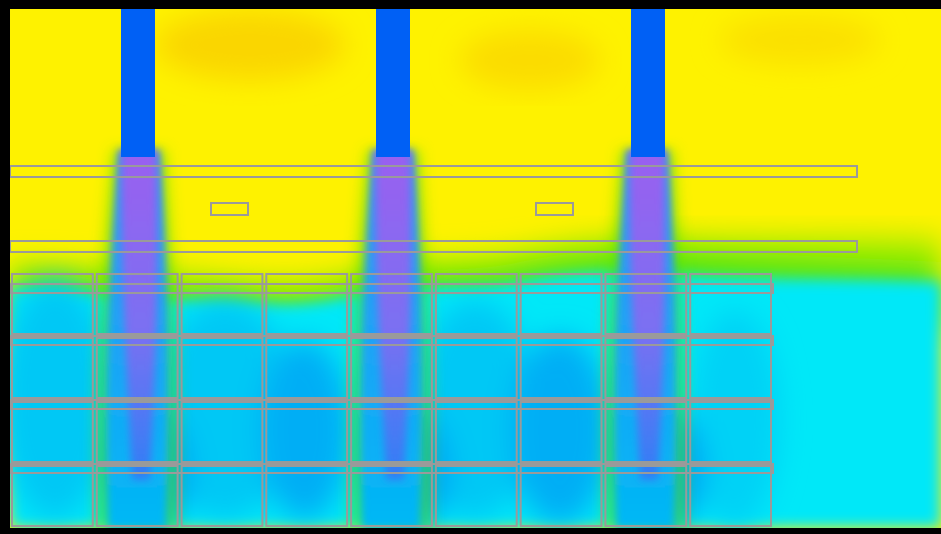 The height and width of the screenshot is (534, 941). Describe the element at coordinates (517, 50) in the screenshot. I see `warm-dark-patches` at that location.